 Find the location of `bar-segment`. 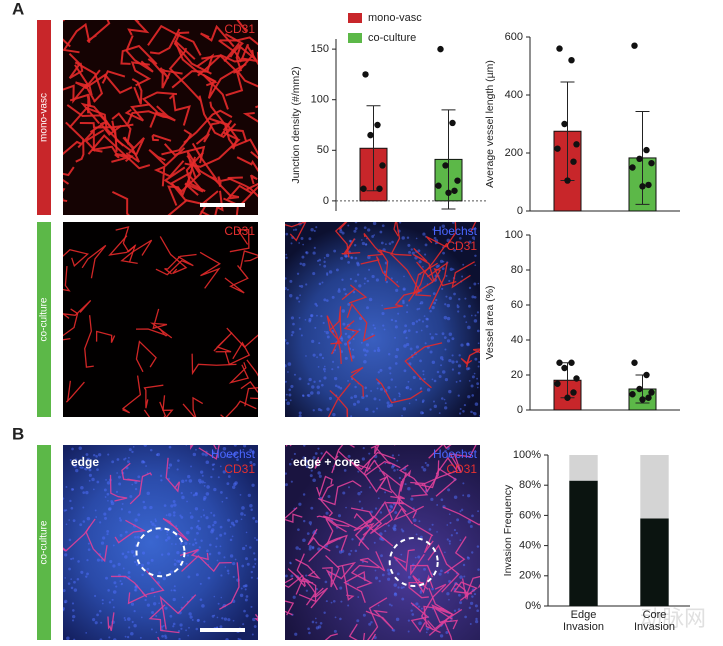

bar-segment is located at coordinates (654, 562).